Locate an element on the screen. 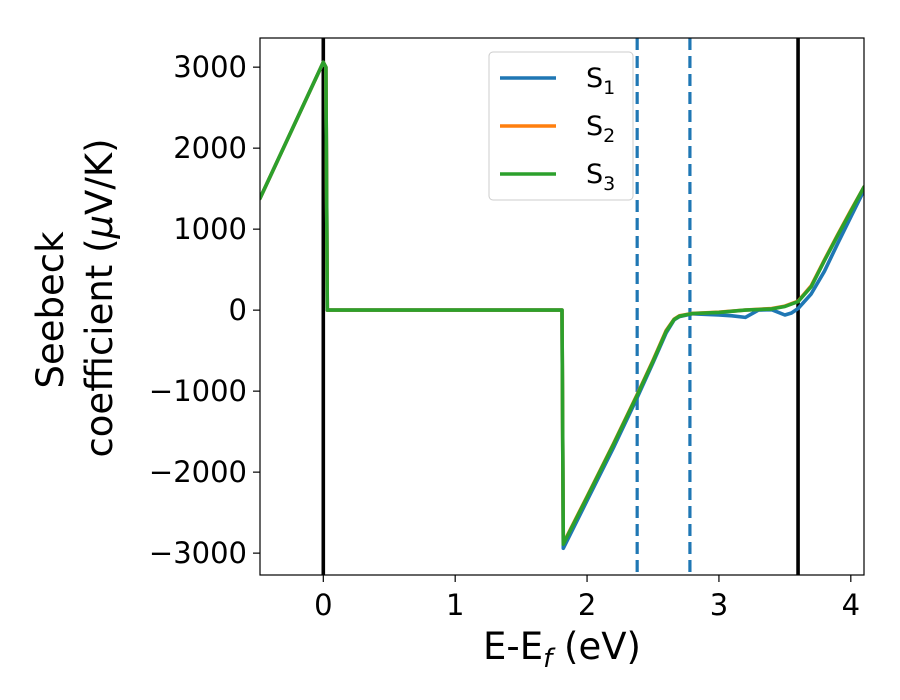  x-tick-label: 0 is located at coordinates (323, 605).